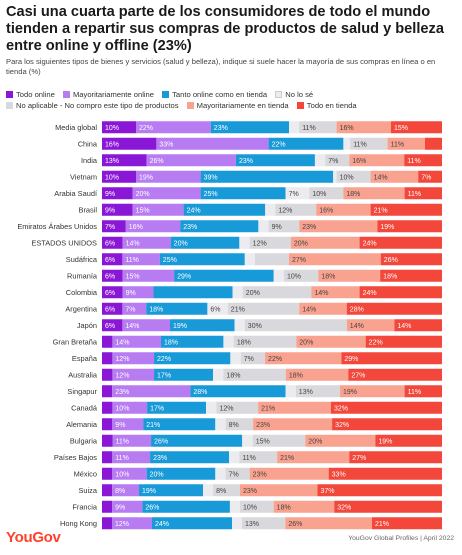 The height and width of the screenshot is (555, 462). What do you see at coordinates (108, 94) in the screenshot?
I see `legend-item-mayoritariamente-online: Mayoritariamente online` at bounding box center [108, 94].